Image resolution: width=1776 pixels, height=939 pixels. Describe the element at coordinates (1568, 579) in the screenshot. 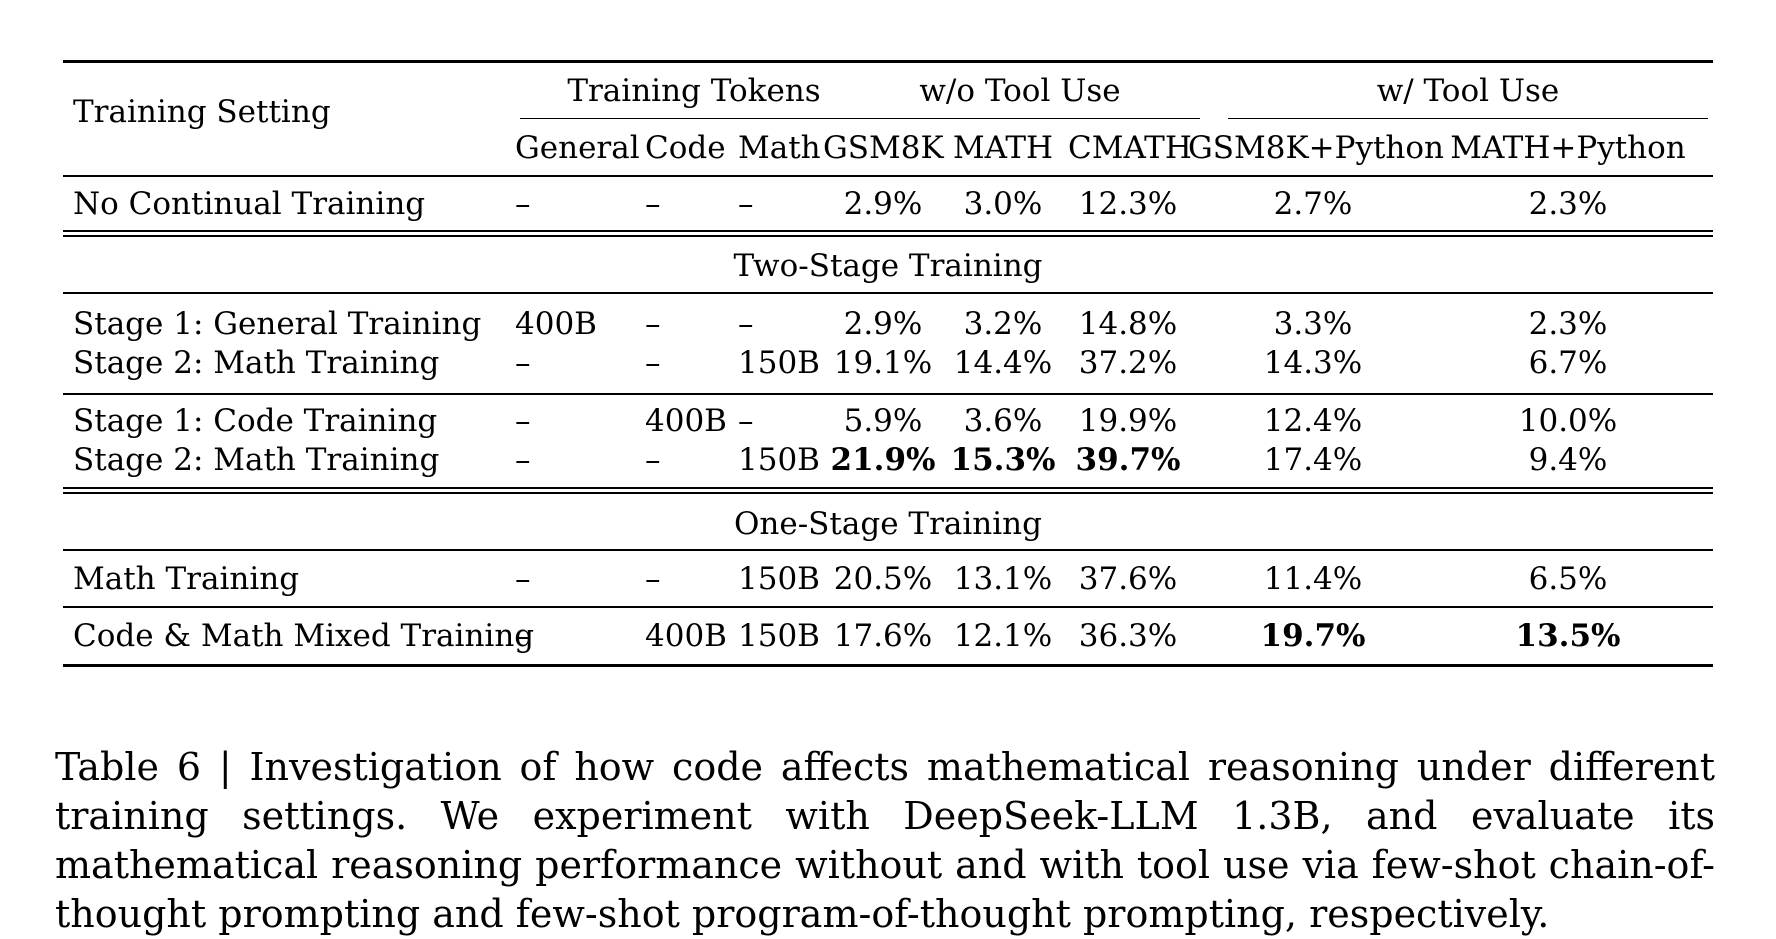

I see `table-cell: 6.5%` at that location.